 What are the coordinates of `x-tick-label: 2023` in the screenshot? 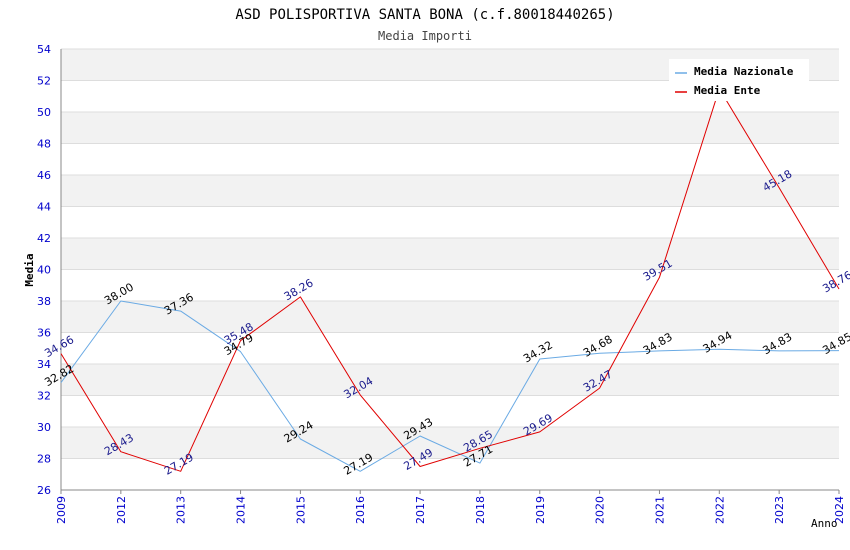 It's located at (779, 510).